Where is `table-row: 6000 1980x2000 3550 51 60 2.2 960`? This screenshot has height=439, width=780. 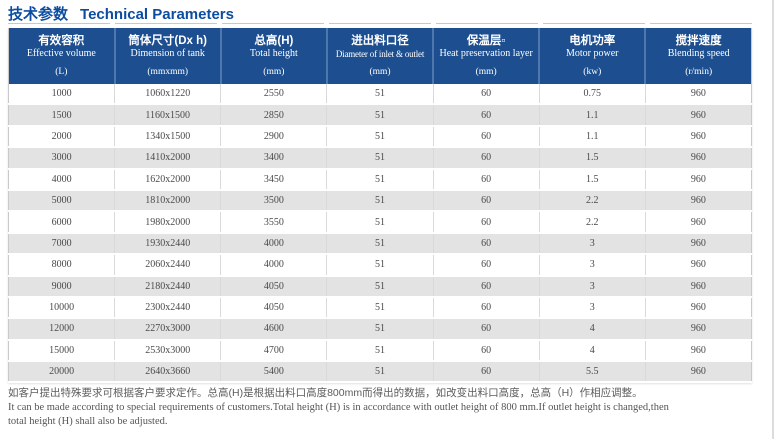
table-row: 6000 1980x2000 3550 51 60 2.2 960 is located at coordinates (380, 222).